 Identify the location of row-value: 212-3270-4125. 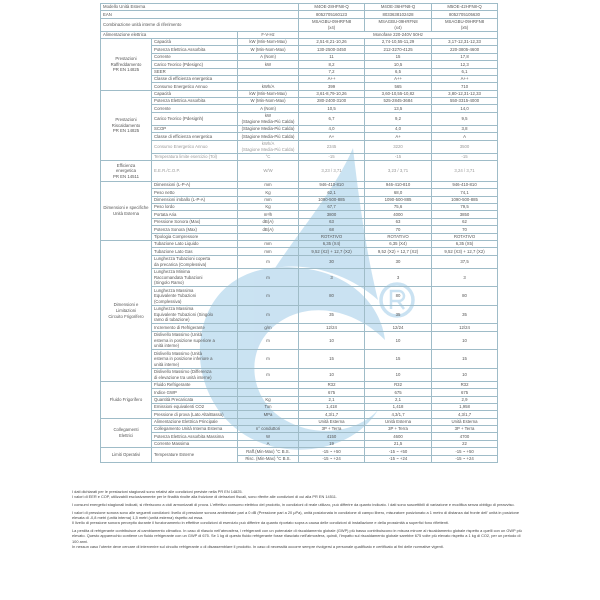
(398, 49).